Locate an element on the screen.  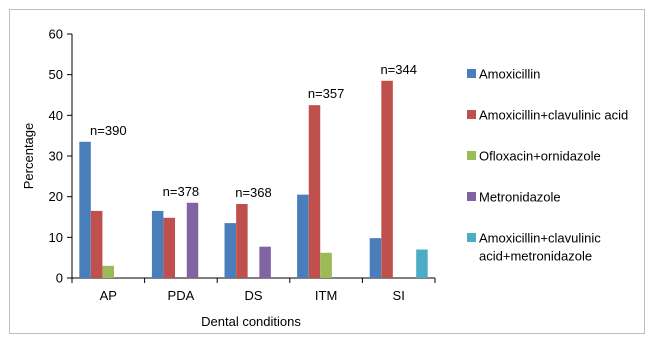
x-axis: AP PDA DS ITM SI is located at coordinates (253, 290).